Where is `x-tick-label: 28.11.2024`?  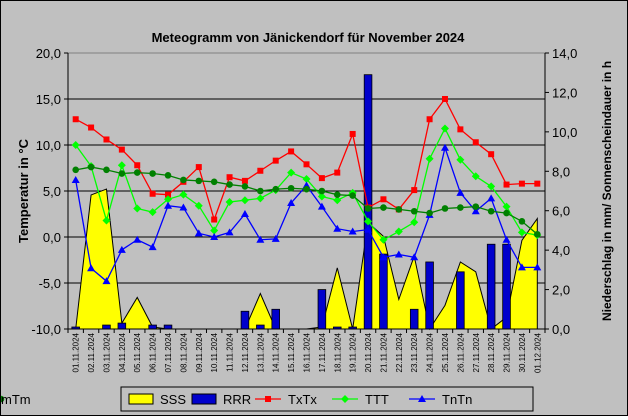 x-tick-label: 28.11.2024 is located at coordinates (491, 352).